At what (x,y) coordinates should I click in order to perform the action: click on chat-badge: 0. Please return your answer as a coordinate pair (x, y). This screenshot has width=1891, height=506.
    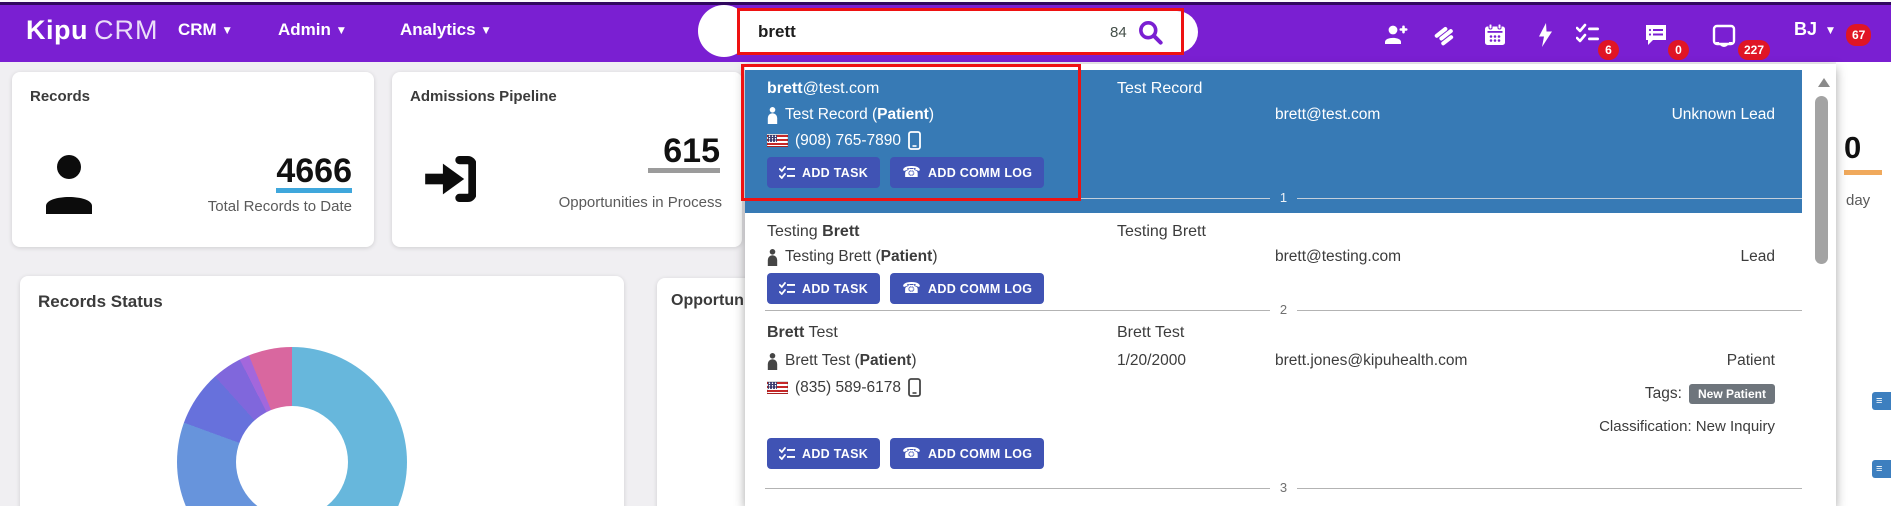
    Looking at the image, I should click on (1678, 50).